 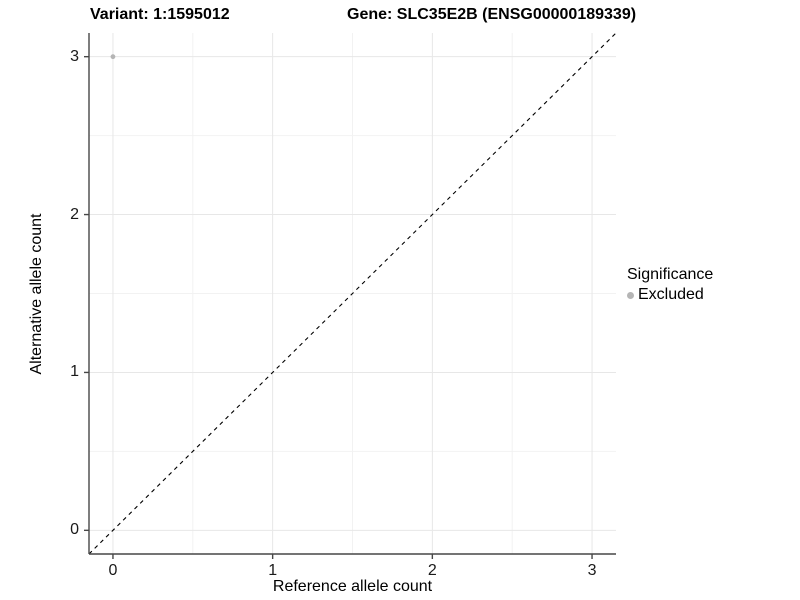 I want to click on data-point, so click(x=113, y=57).